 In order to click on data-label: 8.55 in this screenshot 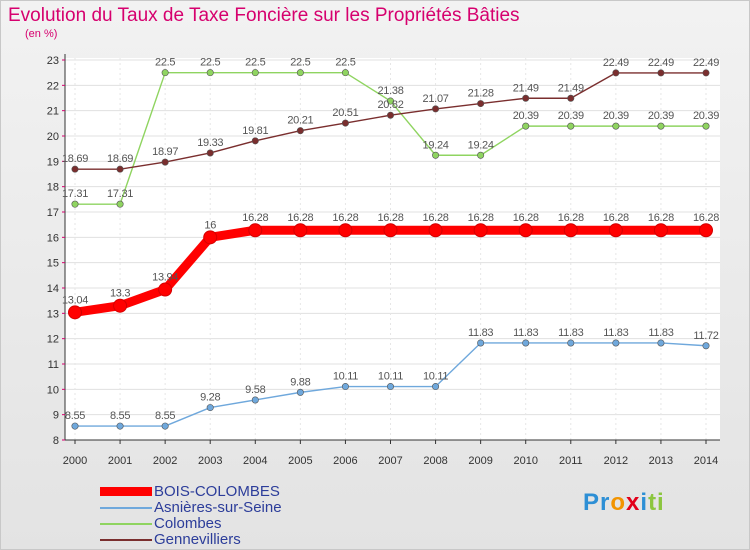, I will do `click(165, 416)`.